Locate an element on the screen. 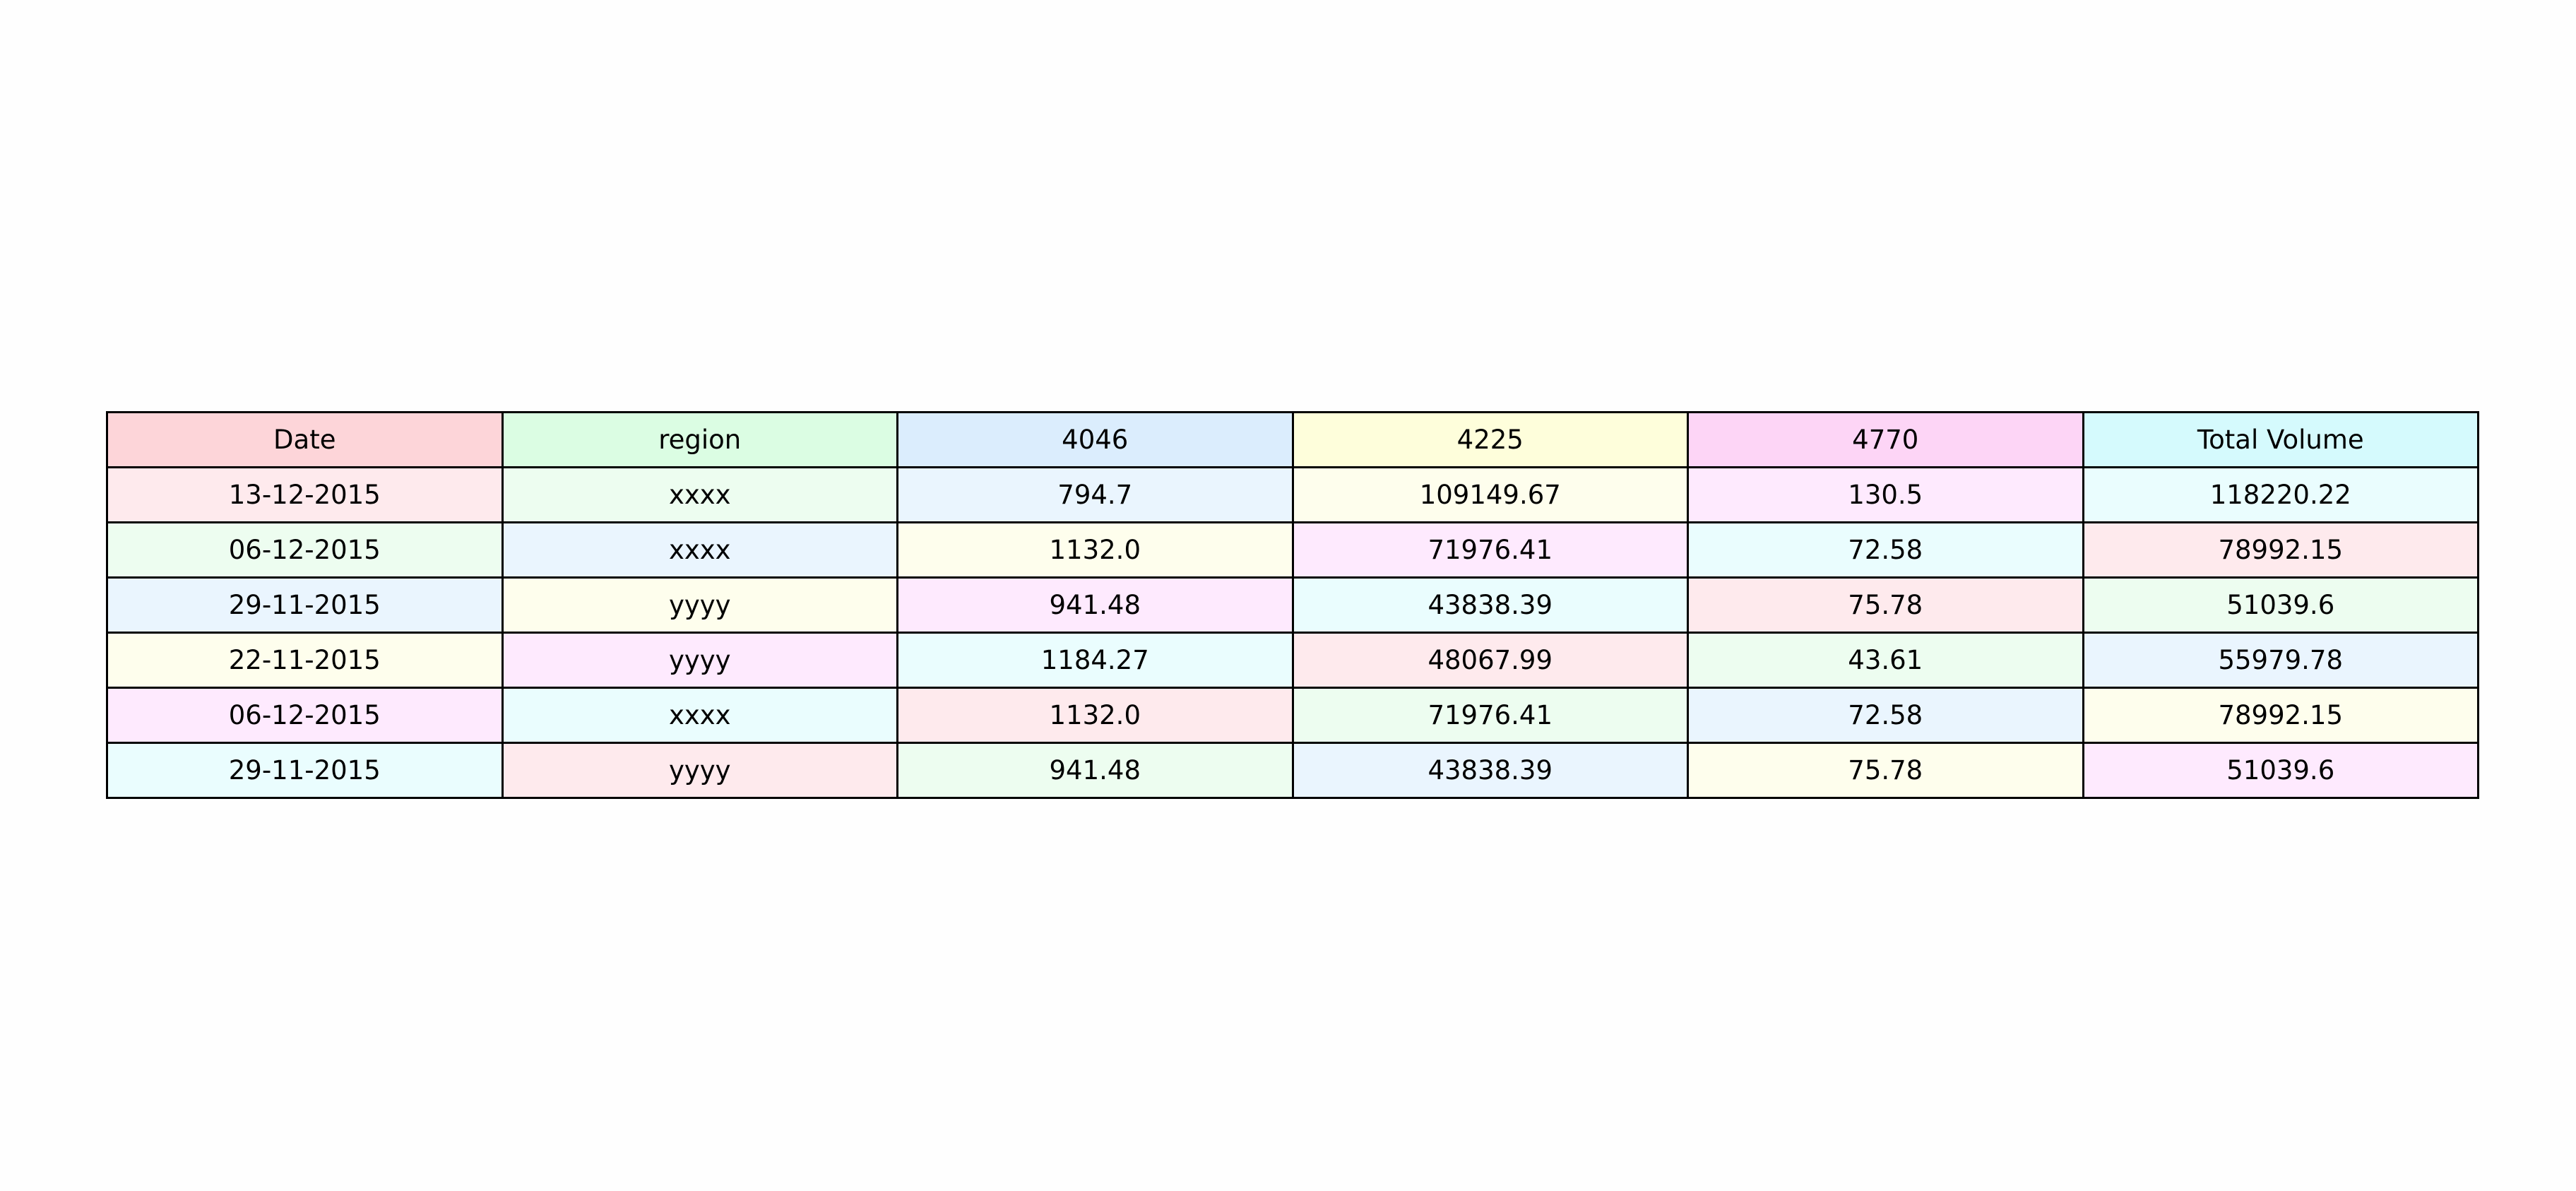 The height and width of the screenshot is (1191, 2576). header-cell-4046: 4046 is located at coordinates (1095, 439).